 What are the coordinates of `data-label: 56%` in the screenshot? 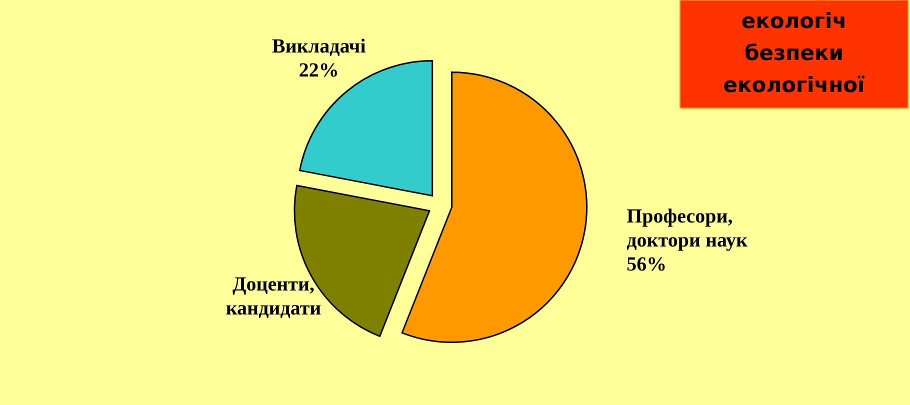 It's located at (646, 265).